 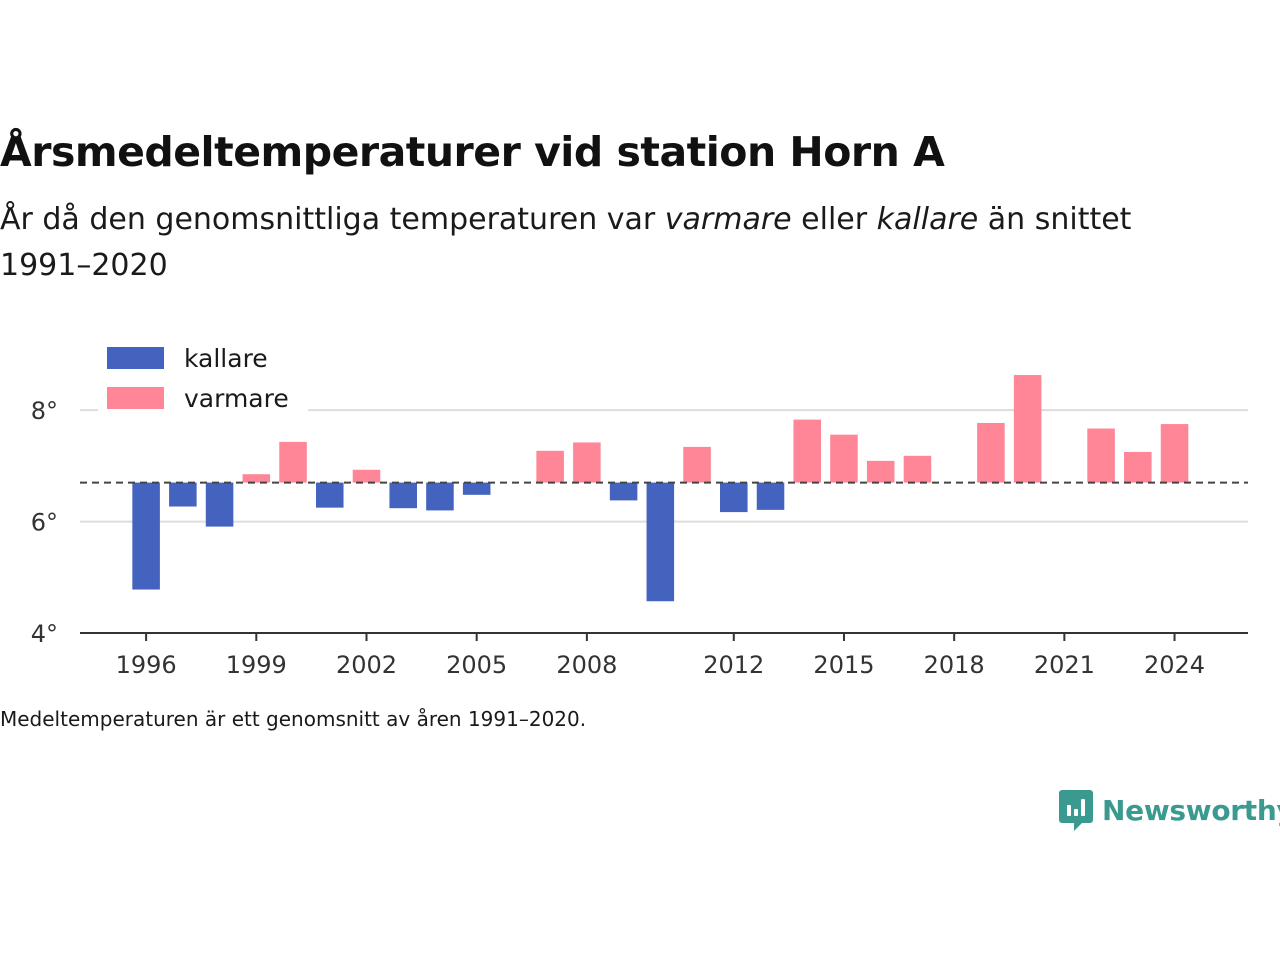 I want to click on subtitle-warm-word: varmare, so click(x=728, y=219).